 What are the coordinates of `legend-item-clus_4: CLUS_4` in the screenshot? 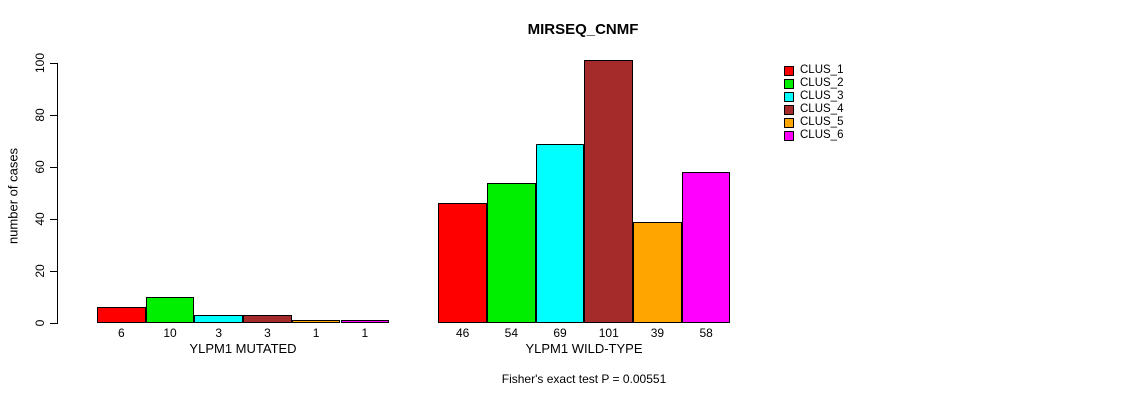 It's located at (813, 109).